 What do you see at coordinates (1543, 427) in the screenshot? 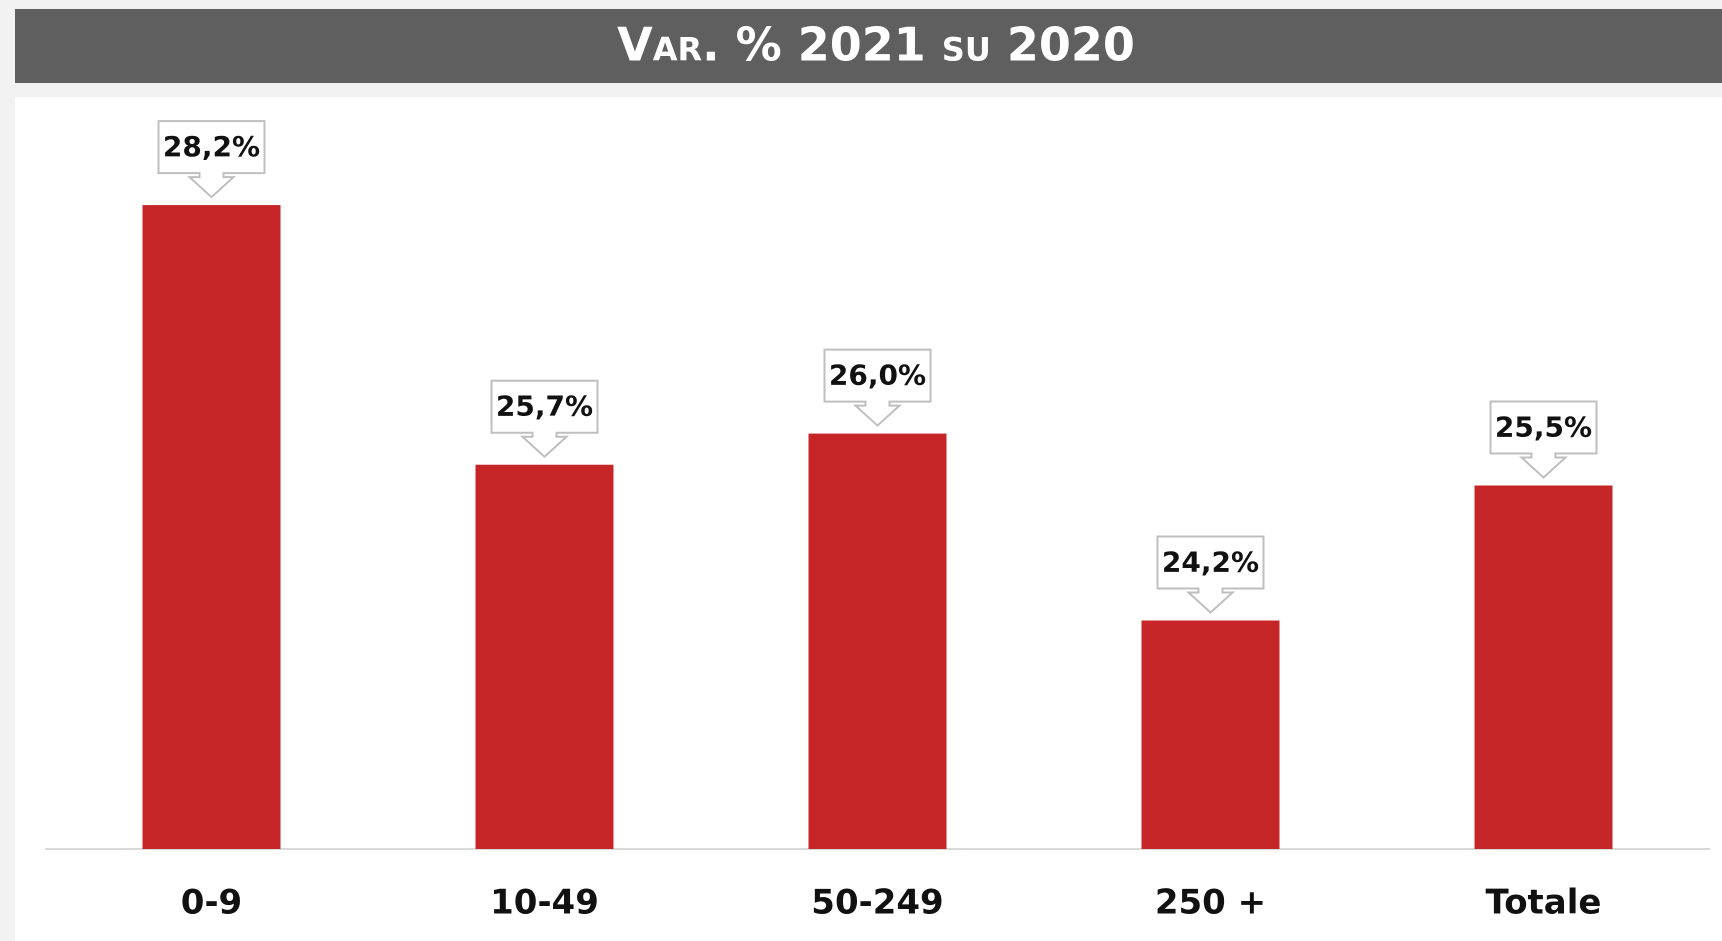
I see `value-label: 25,5%` at bounding box center [1543, 427].